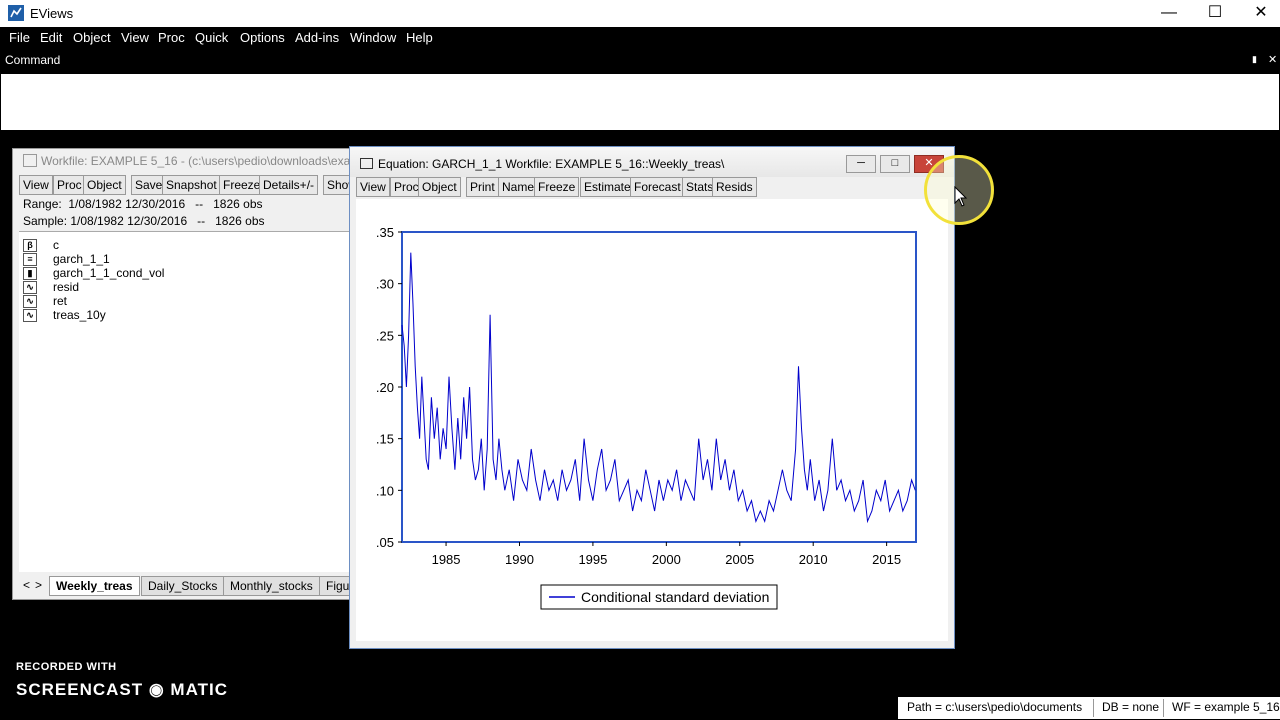 The image size is (1280, 720). What do you see at coordinates (19, 37) in the screenshot?
I see `menu-file: File` at bounding box center [19, 37].